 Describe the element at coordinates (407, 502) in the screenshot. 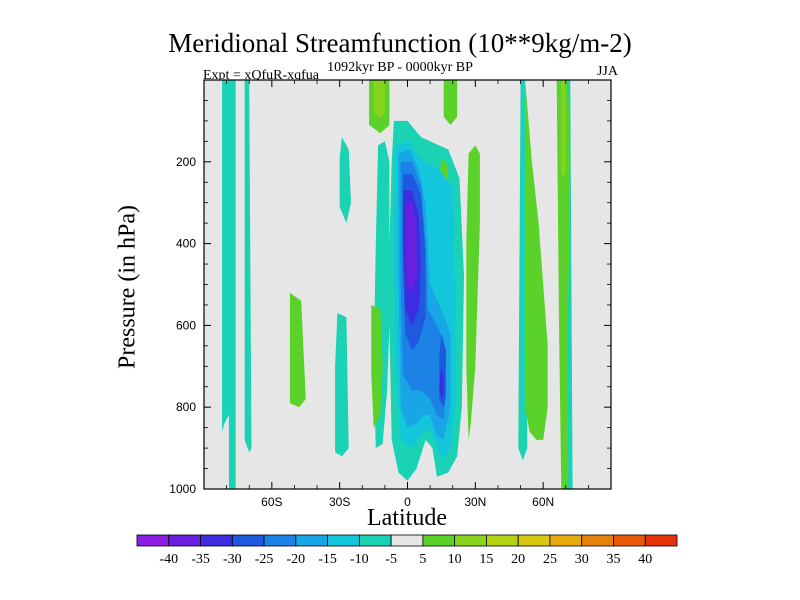

I see `x-tick-label: 0` at that location.